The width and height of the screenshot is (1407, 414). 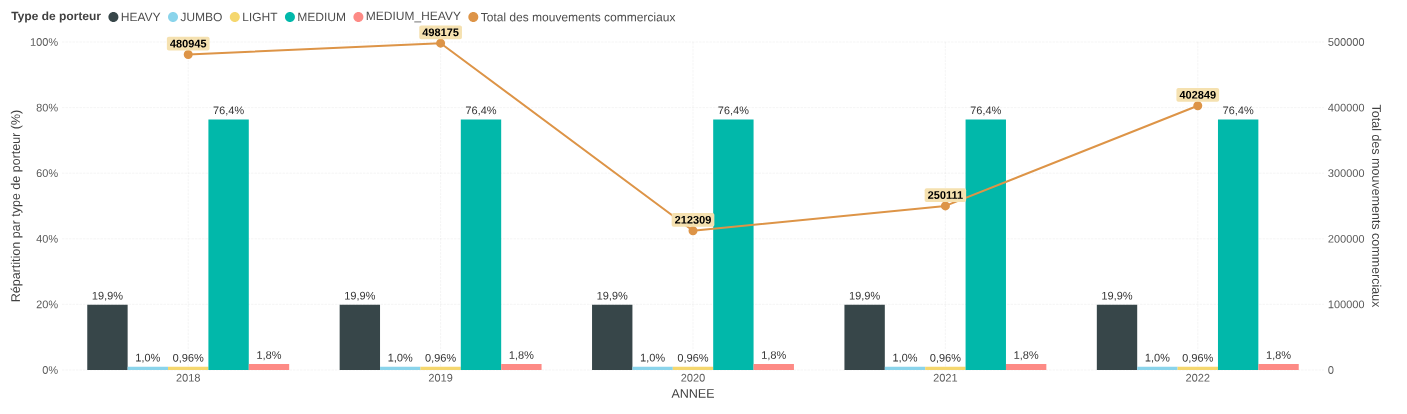 I want to click on legend-label: Total des mouvements commerciaux, so click(x=578, y=17).